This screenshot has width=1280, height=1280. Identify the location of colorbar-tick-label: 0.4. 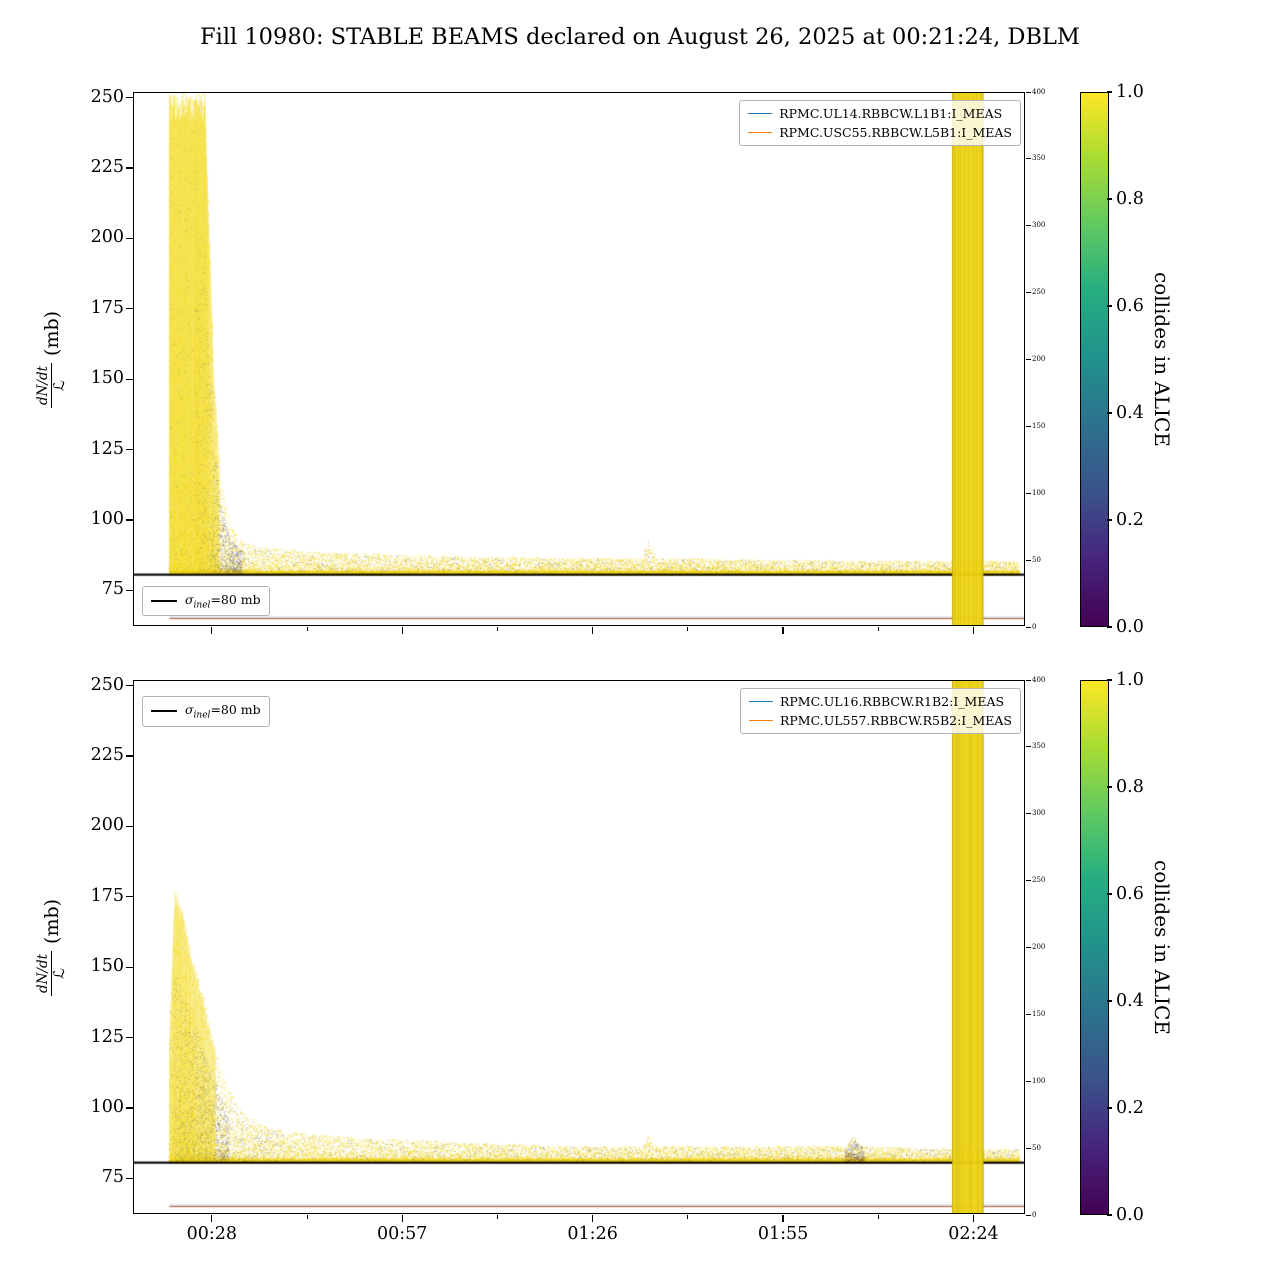
(1130, 1000).